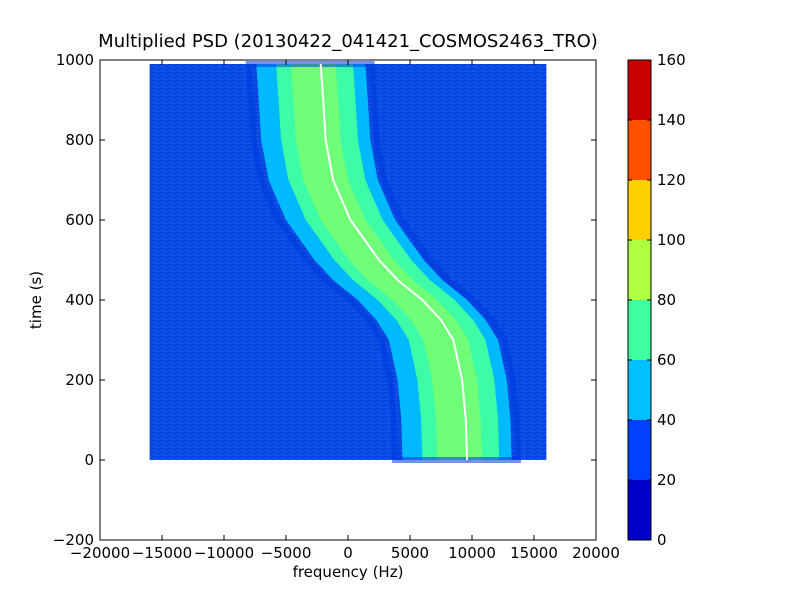 Image resolution: width=800 pixels, height=600 pixels. What do you see at coordinates (79, 380) in the screenshot?
I see `y-tick-label: 200` at bounding box center [79, 380].